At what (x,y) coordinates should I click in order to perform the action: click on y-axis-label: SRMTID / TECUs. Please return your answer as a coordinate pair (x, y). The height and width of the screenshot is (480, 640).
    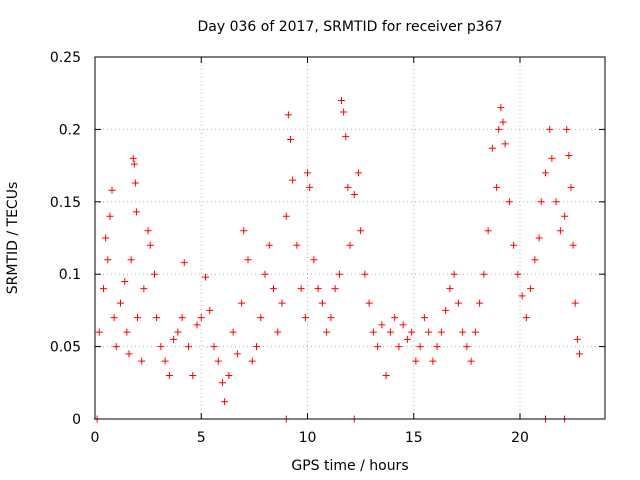
    Looking at the image, I should click on (13, 238).